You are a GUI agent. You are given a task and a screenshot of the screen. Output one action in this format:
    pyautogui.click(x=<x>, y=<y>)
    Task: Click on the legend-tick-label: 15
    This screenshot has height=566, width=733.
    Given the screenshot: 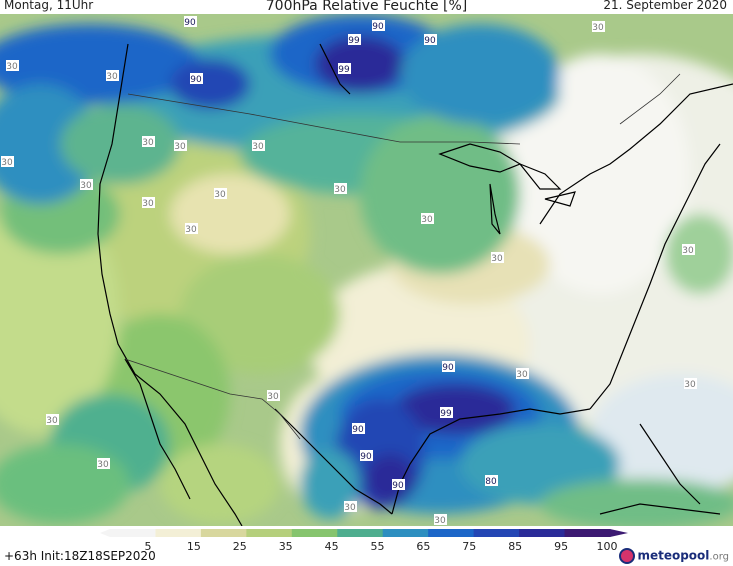 What is the action you would take?
    pyautogui.click(x=193, y=546)
    